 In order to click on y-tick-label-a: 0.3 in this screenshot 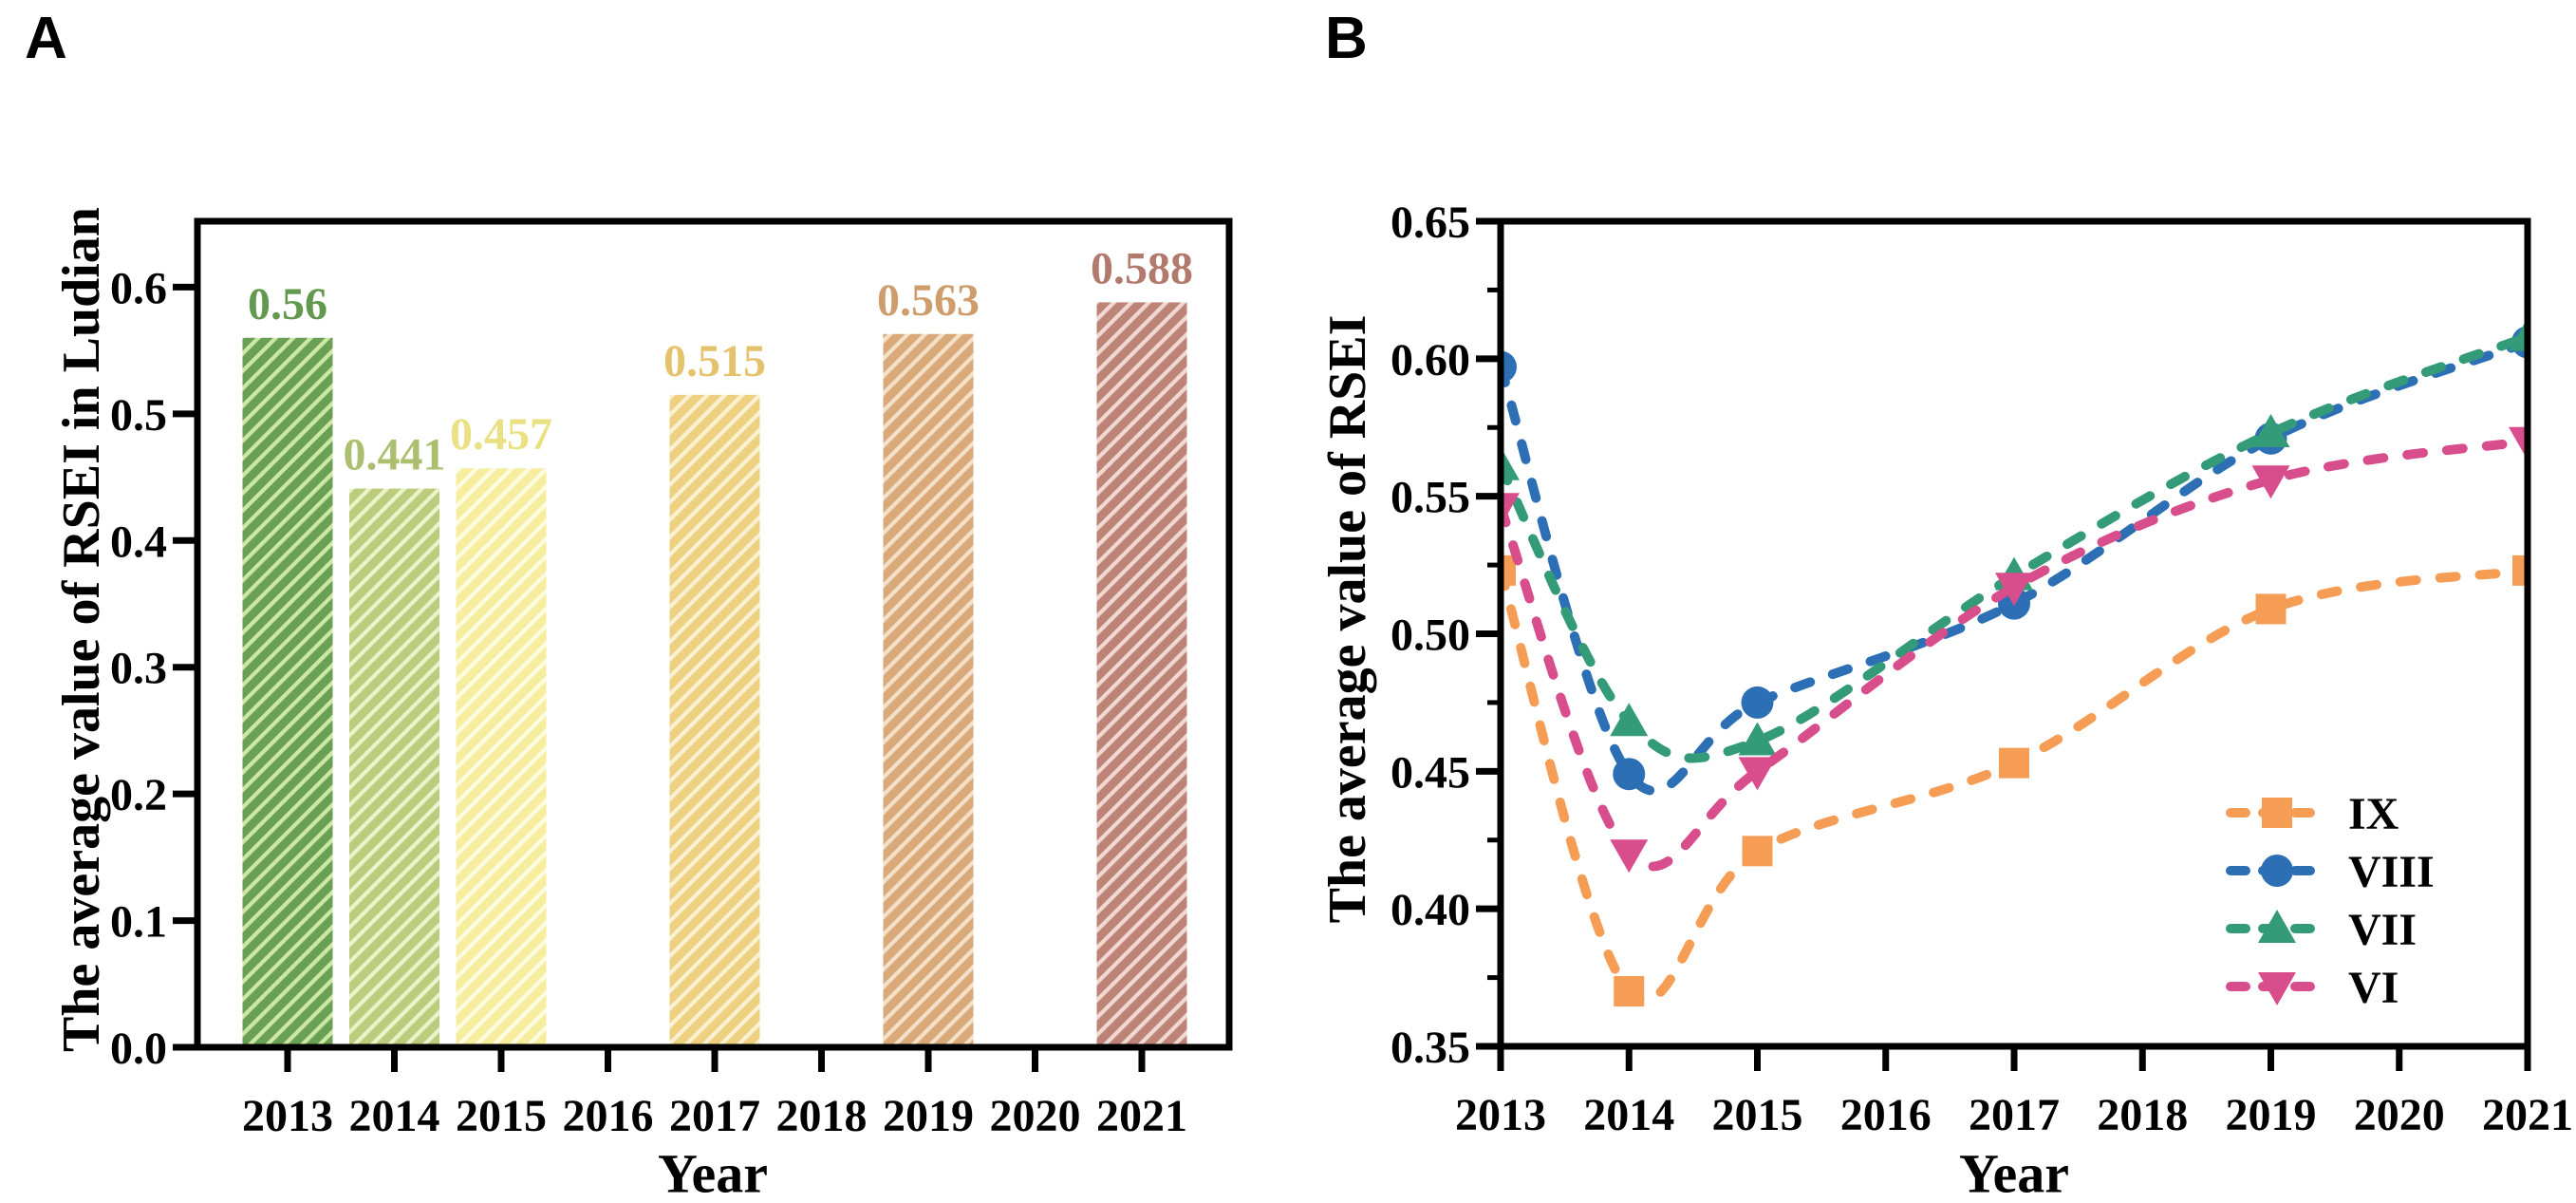, I will do `click(138, 669)`.